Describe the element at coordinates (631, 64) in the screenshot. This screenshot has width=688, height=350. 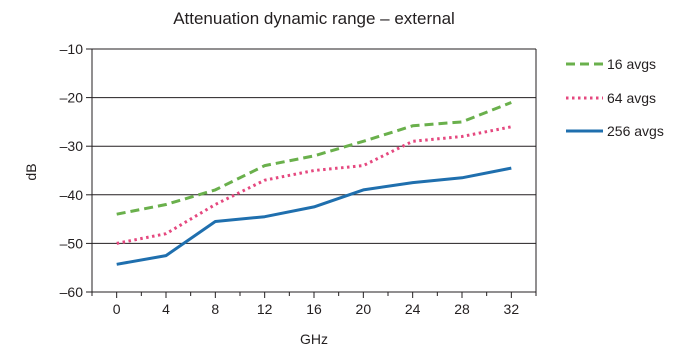
I see `legend-label-16-avgs: 16 avgs` at that location.